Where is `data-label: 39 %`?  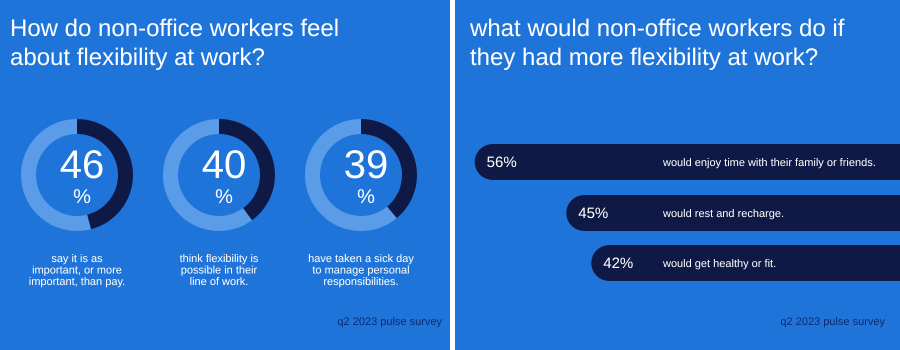 data-label: 39 % is located at coordinates (366, 175).